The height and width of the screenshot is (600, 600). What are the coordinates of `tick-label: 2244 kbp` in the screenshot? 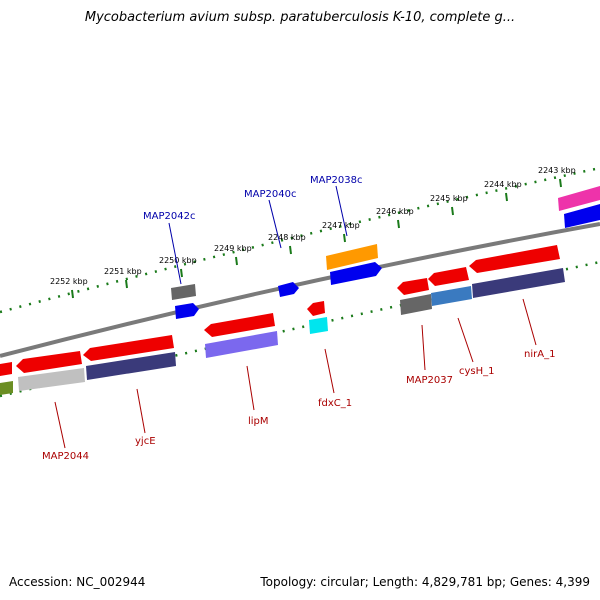 It's located at (503, 184).